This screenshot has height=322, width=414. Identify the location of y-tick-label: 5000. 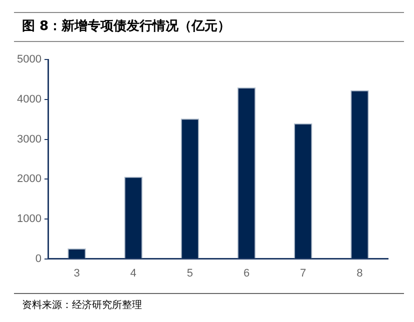
(29, 60).